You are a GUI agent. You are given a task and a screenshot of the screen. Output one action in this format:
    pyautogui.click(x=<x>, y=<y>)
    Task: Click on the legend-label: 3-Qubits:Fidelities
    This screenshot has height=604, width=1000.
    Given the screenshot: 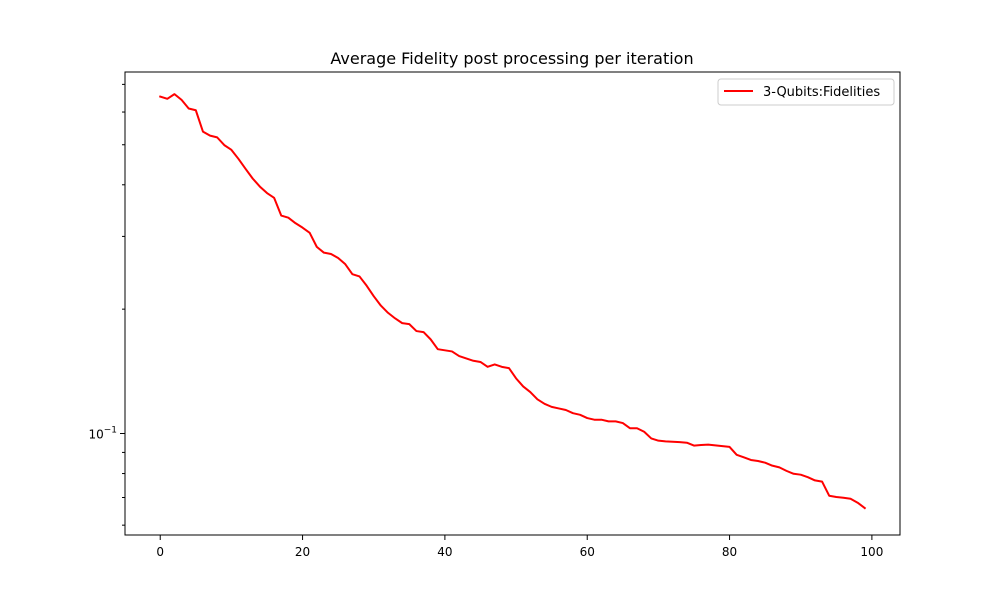 What is the action you would take?
    pyautogui.click(x=821, y=92)
    